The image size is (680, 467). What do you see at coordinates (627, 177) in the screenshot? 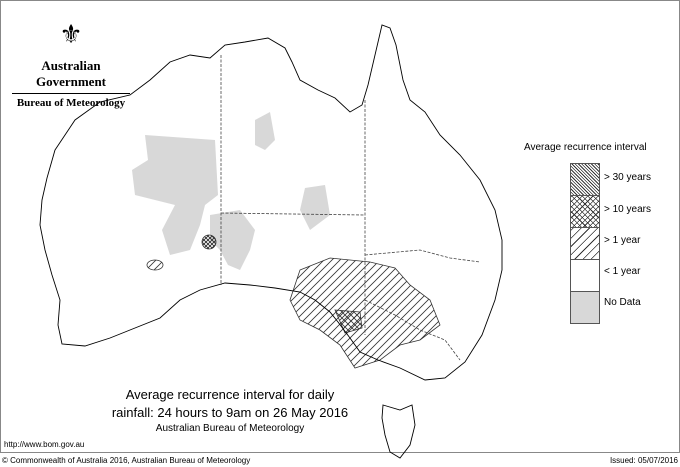
I see `legend-label: > 30 years` at bounding box center [627, 177].